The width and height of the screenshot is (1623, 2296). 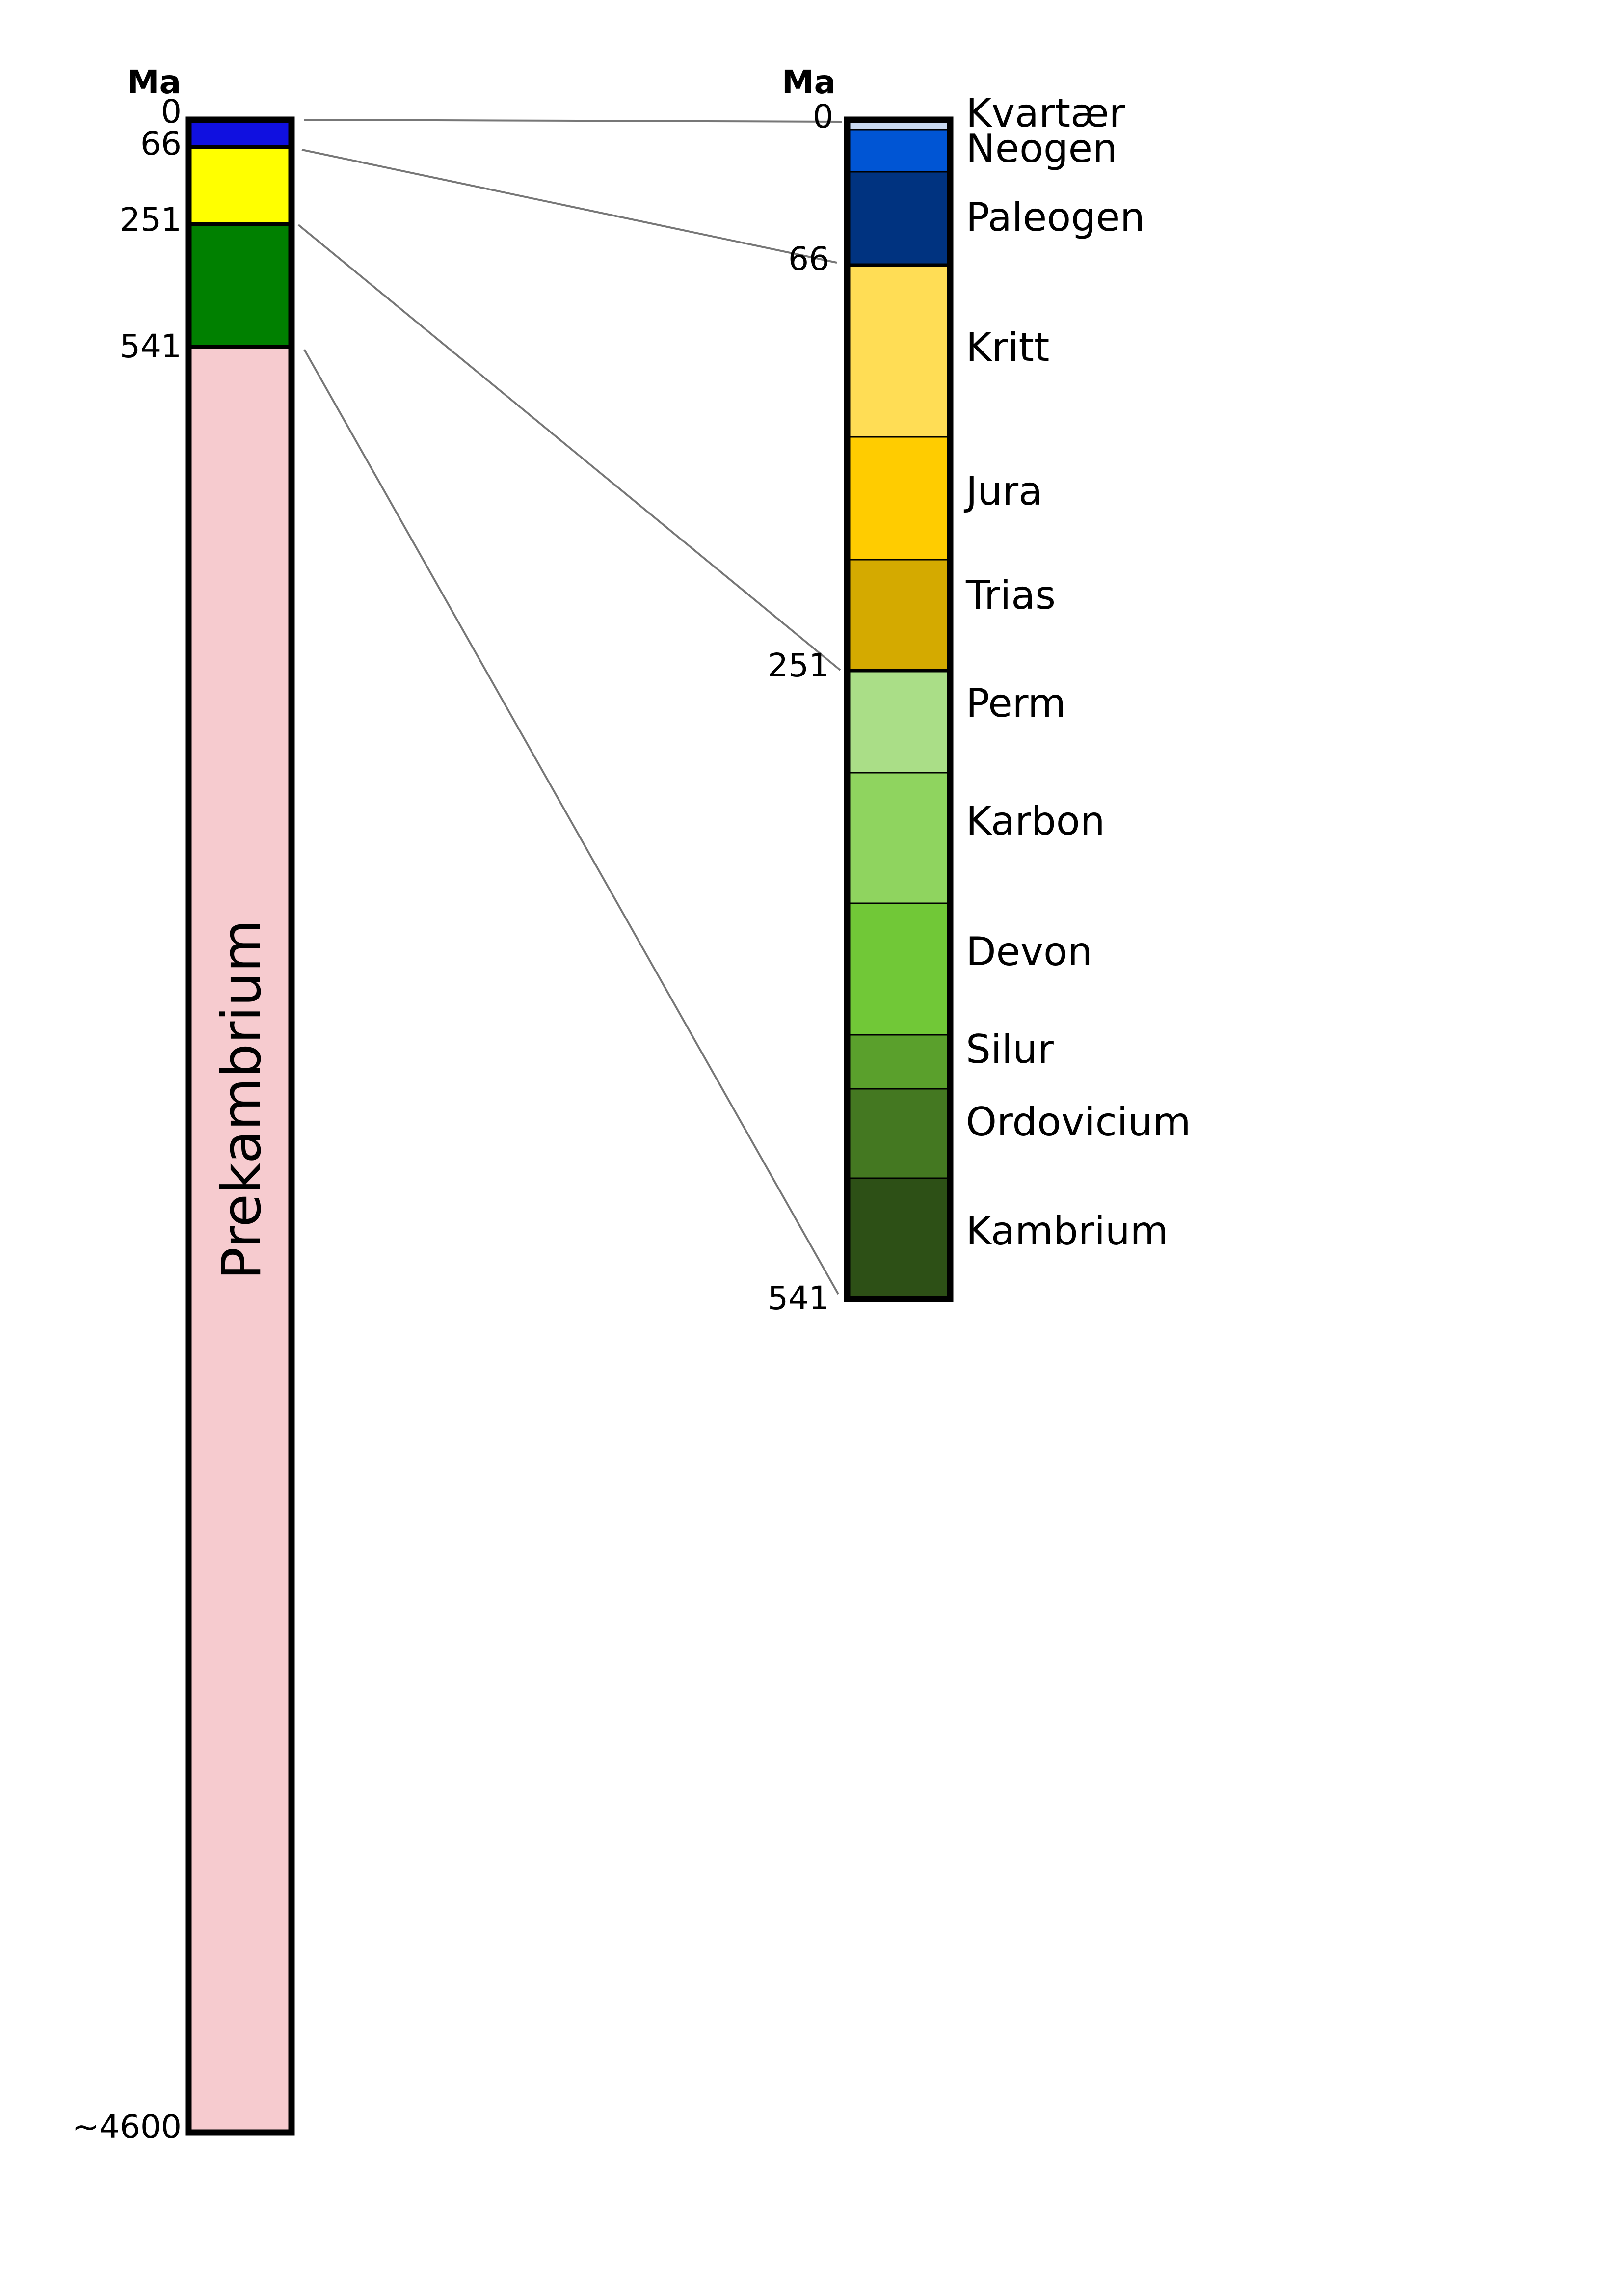 What do you see at coordinates (898, 969) in the screenshot?
I see `period-segment-devon` at bounding box center [898, 969].